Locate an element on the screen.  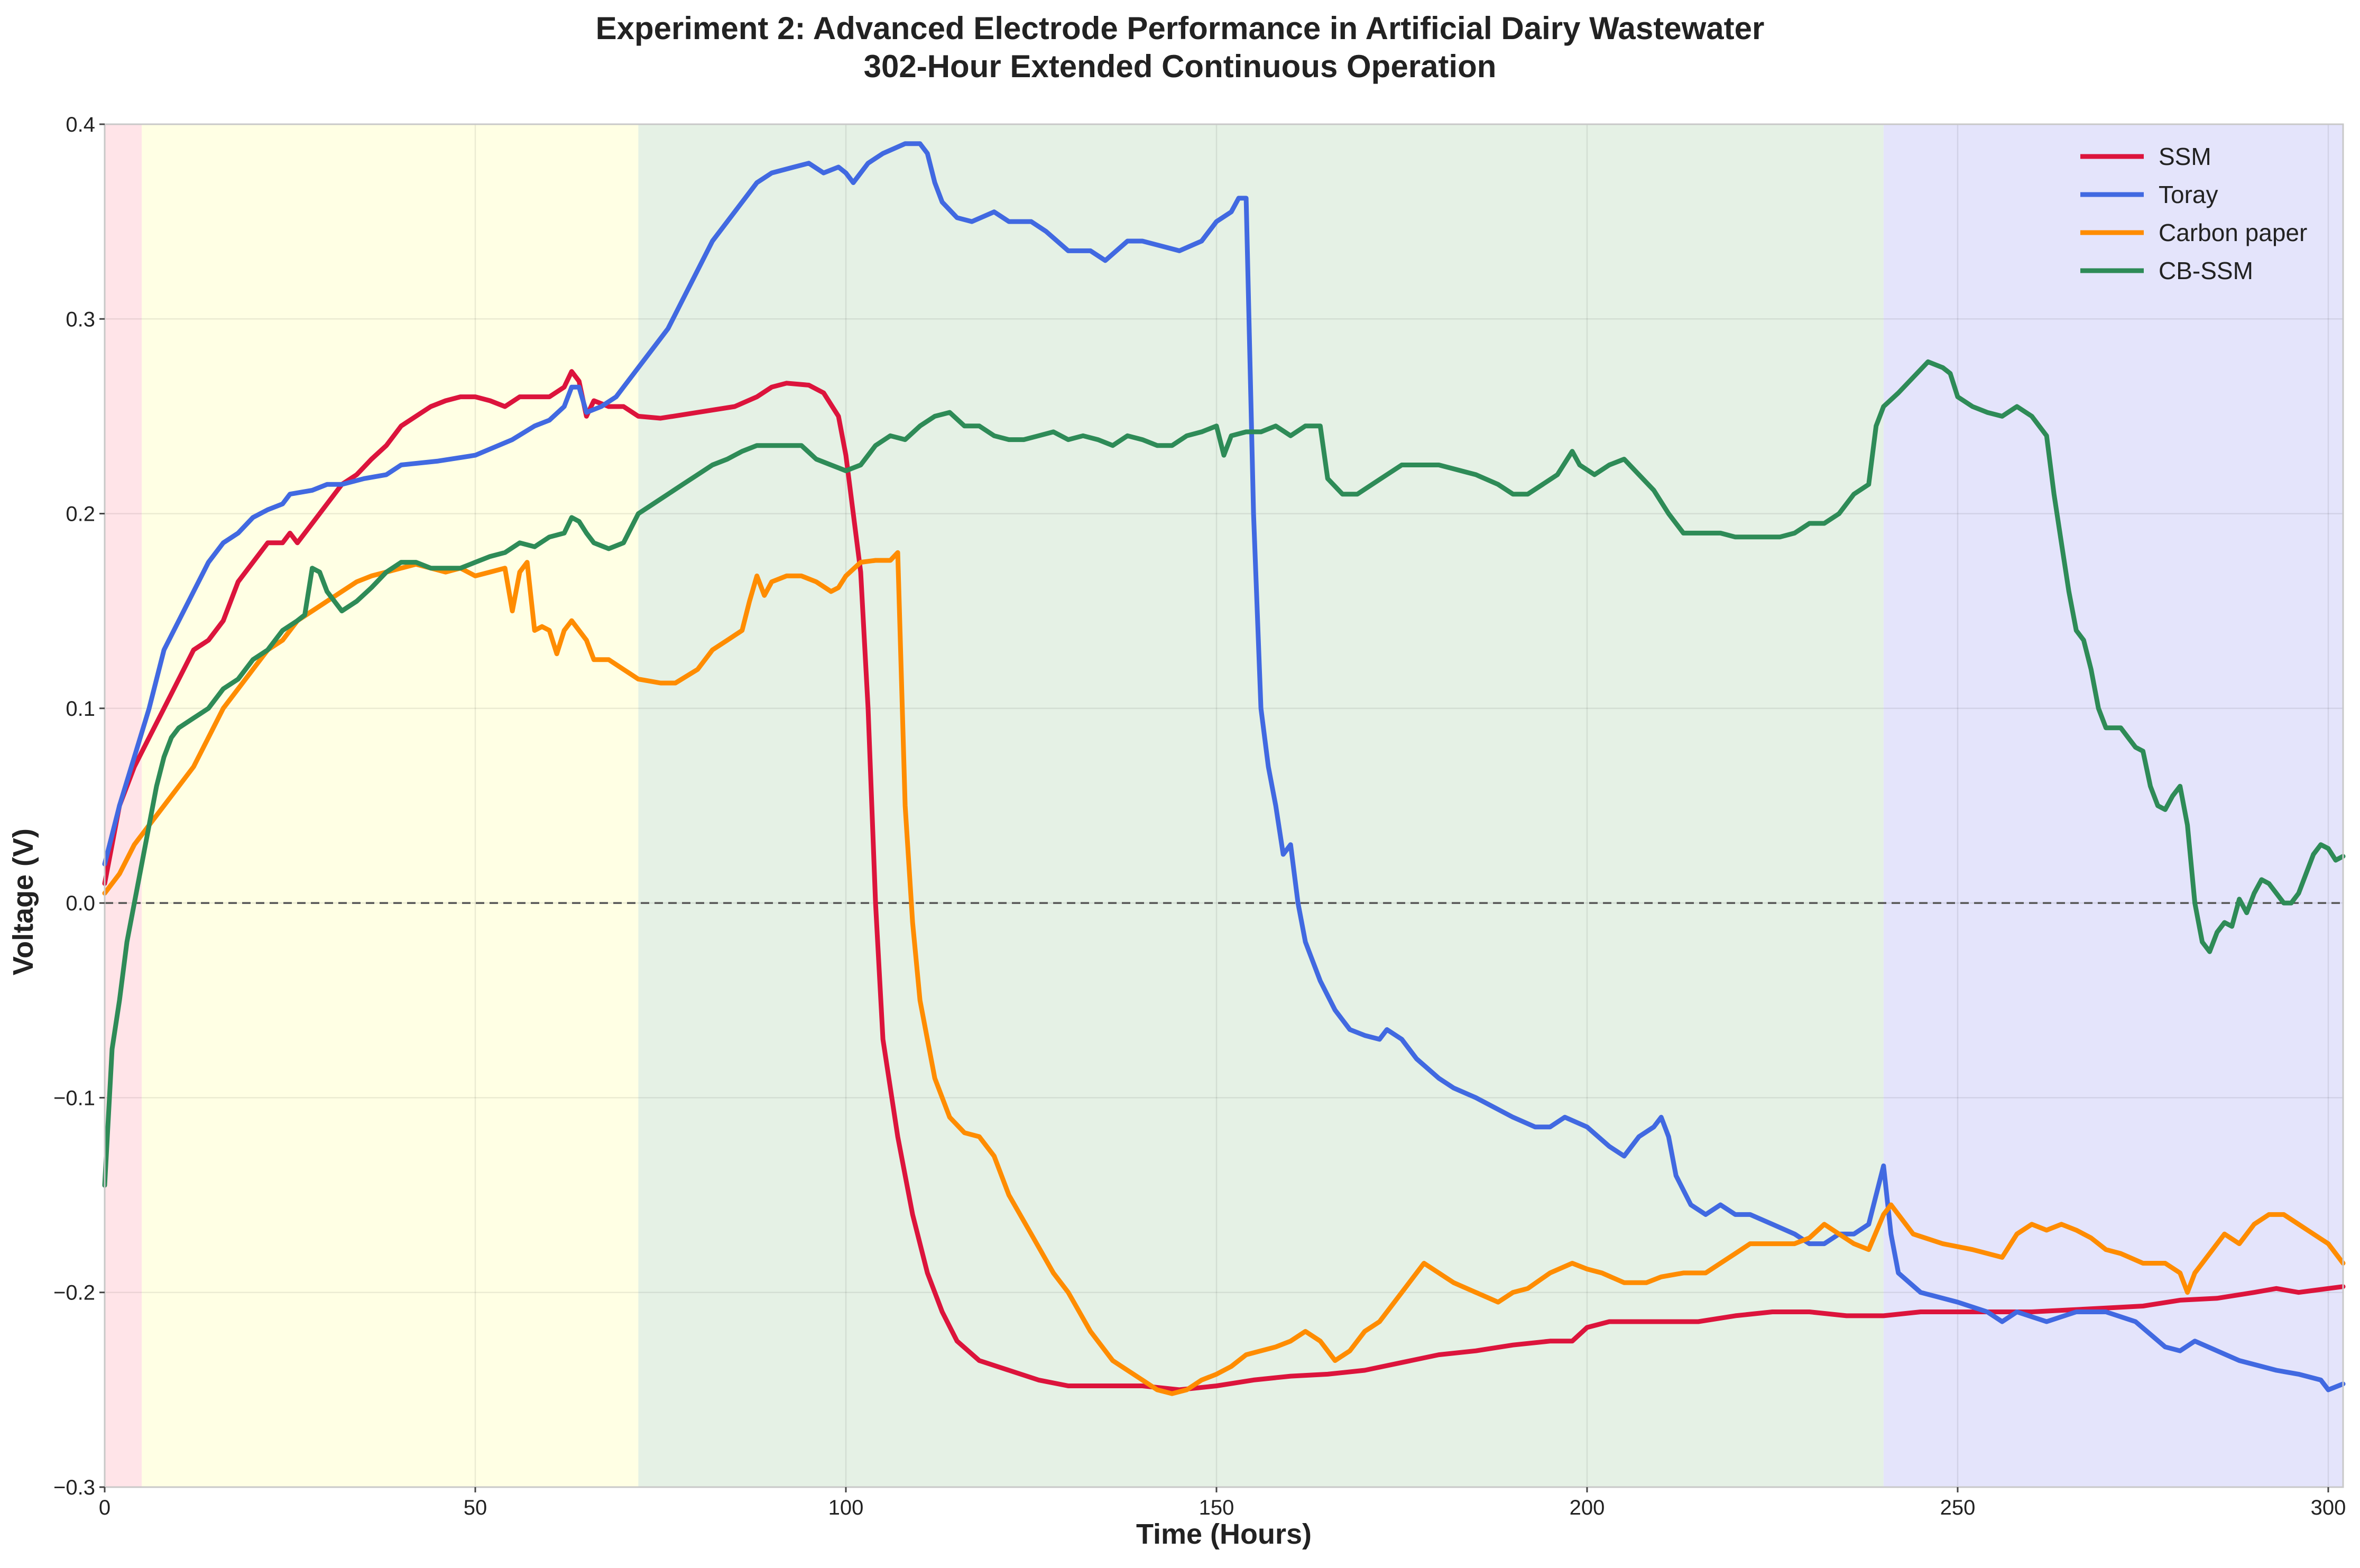
x-tick-label: 150 is located at coordinates (1216, 1507).